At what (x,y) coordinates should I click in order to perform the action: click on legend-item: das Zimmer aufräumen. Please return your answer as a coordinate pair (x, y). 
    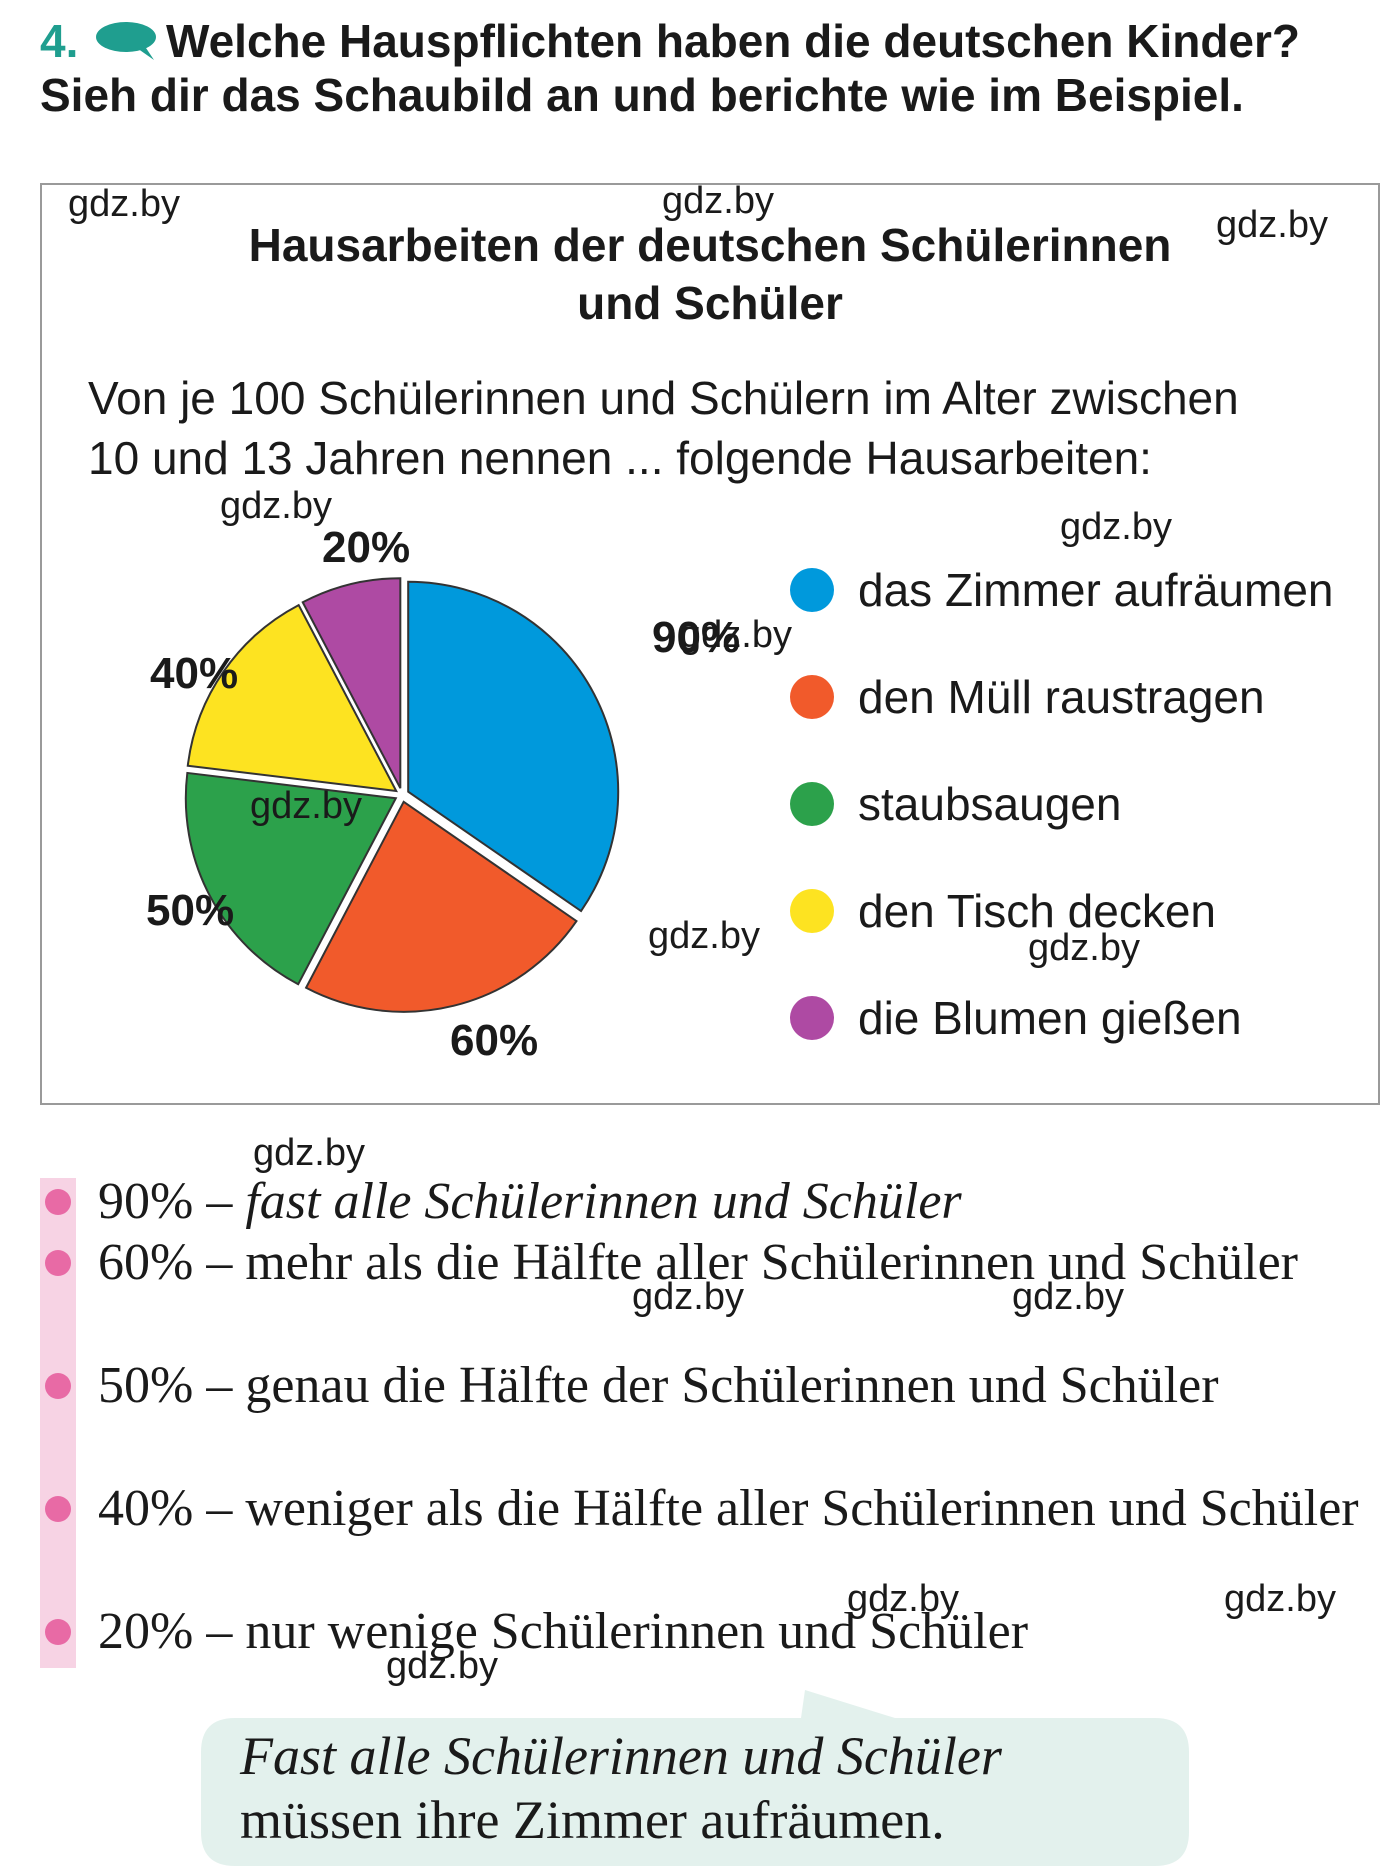
    Looking at the image, I should click on (1062, 590).